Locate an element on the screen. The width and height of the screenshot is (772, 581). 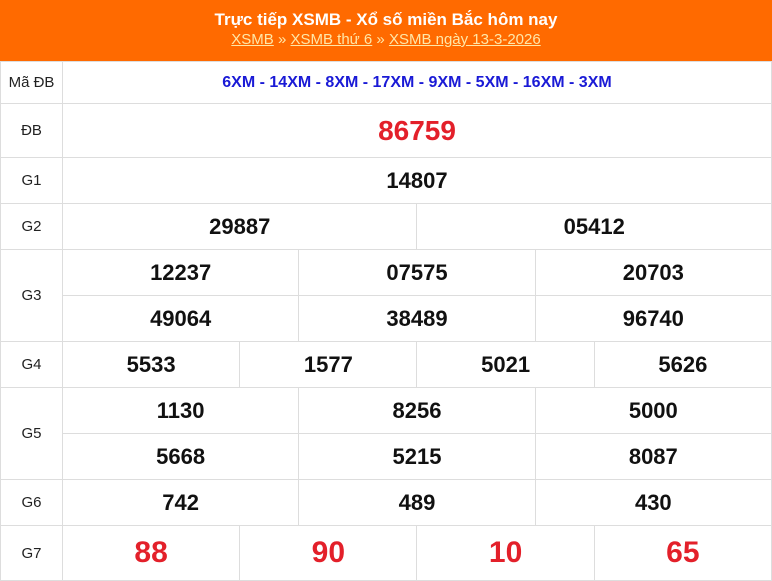
prize-number: 5533 is located at coordinates (151, 364).